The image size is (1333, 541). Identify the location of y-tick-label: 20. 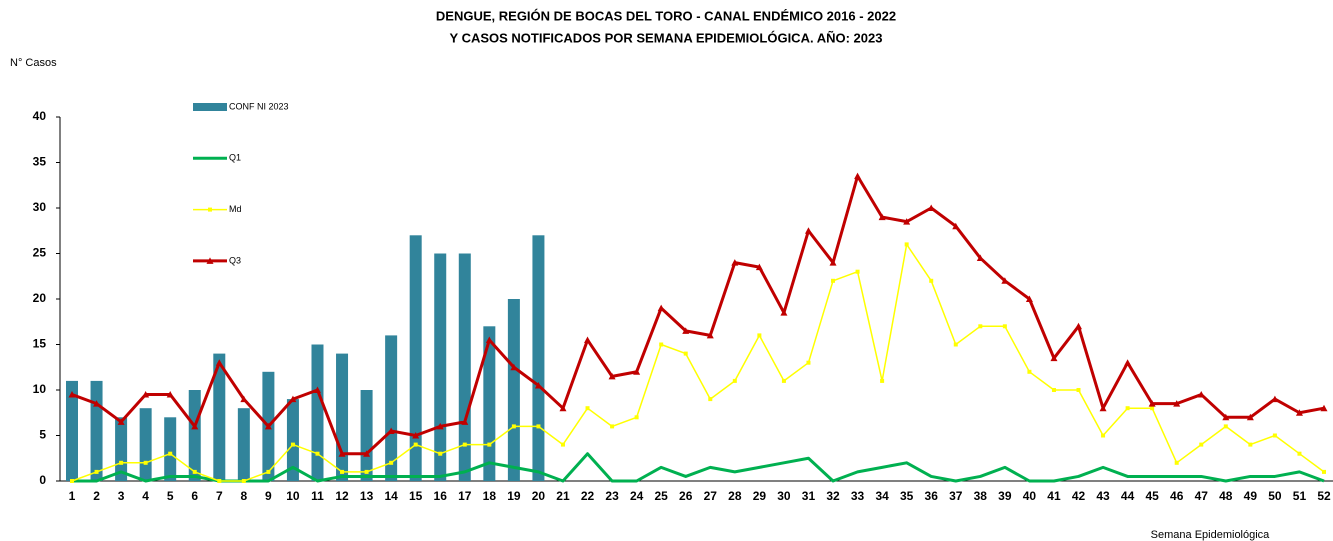
(40, 298).